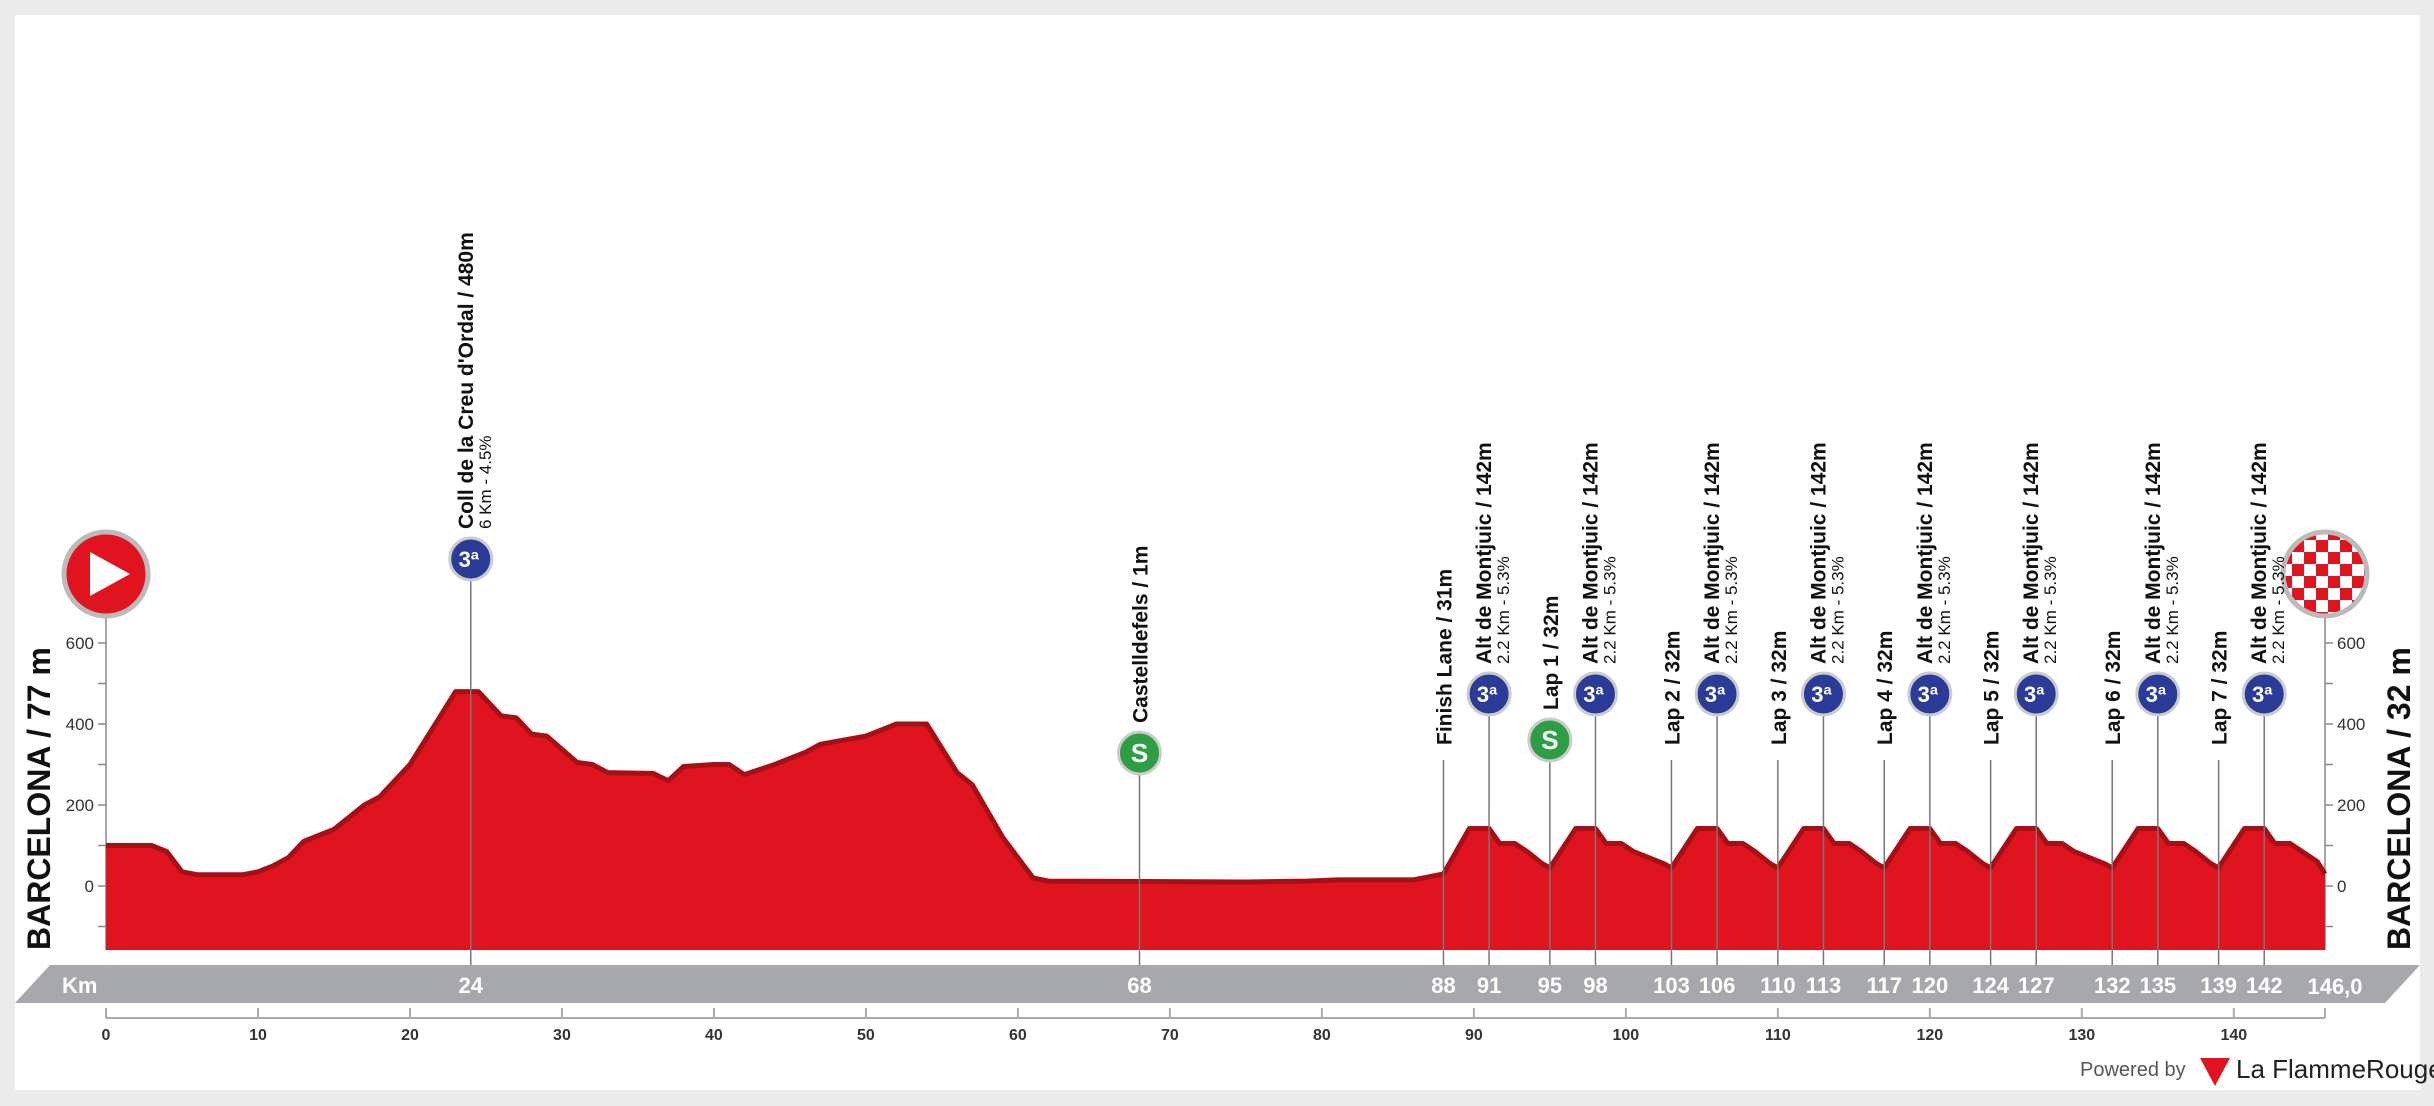 This screenshot has height=1106, width=2434. I want to click on x-tick-label: 130, so click(2081, 1035).